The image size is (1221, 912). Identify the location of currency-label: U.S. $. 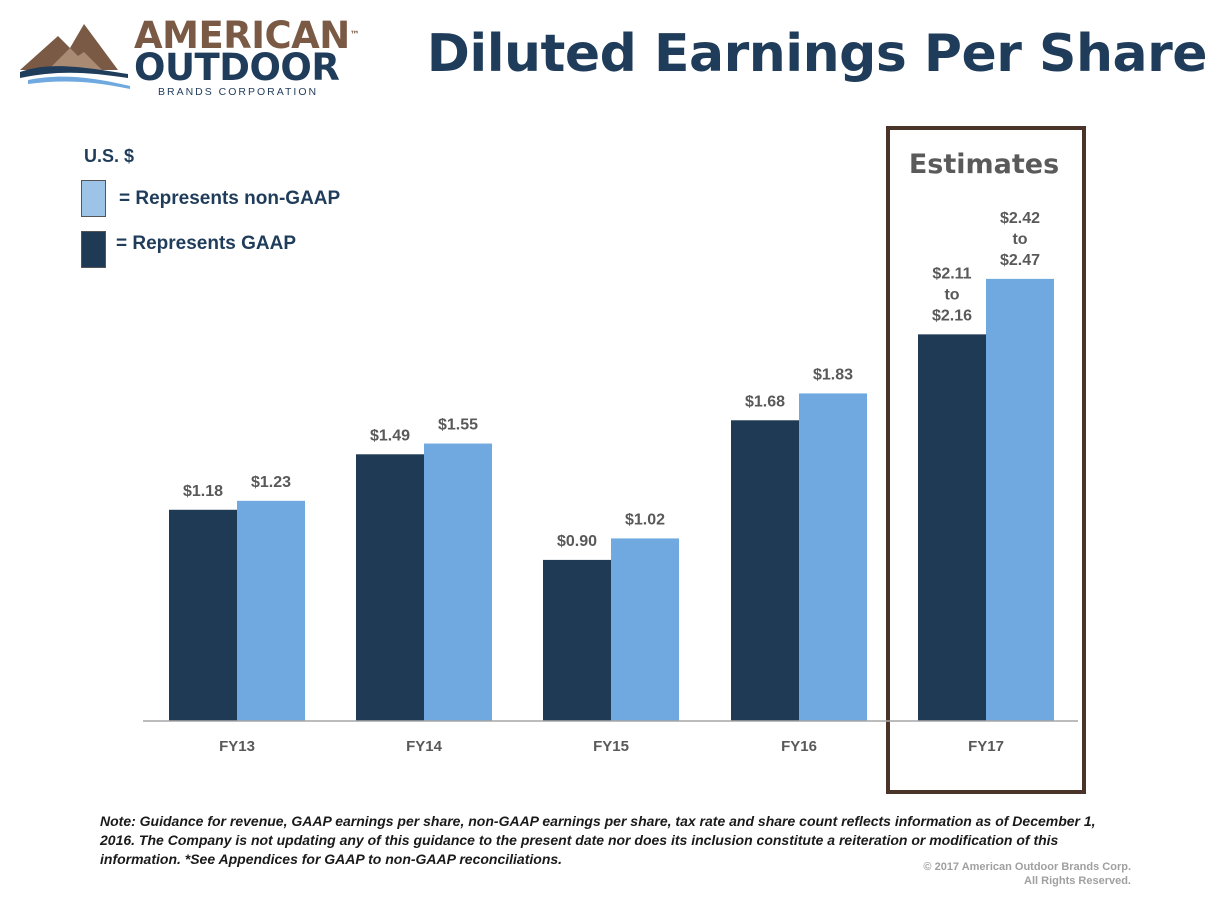
(109, 156).